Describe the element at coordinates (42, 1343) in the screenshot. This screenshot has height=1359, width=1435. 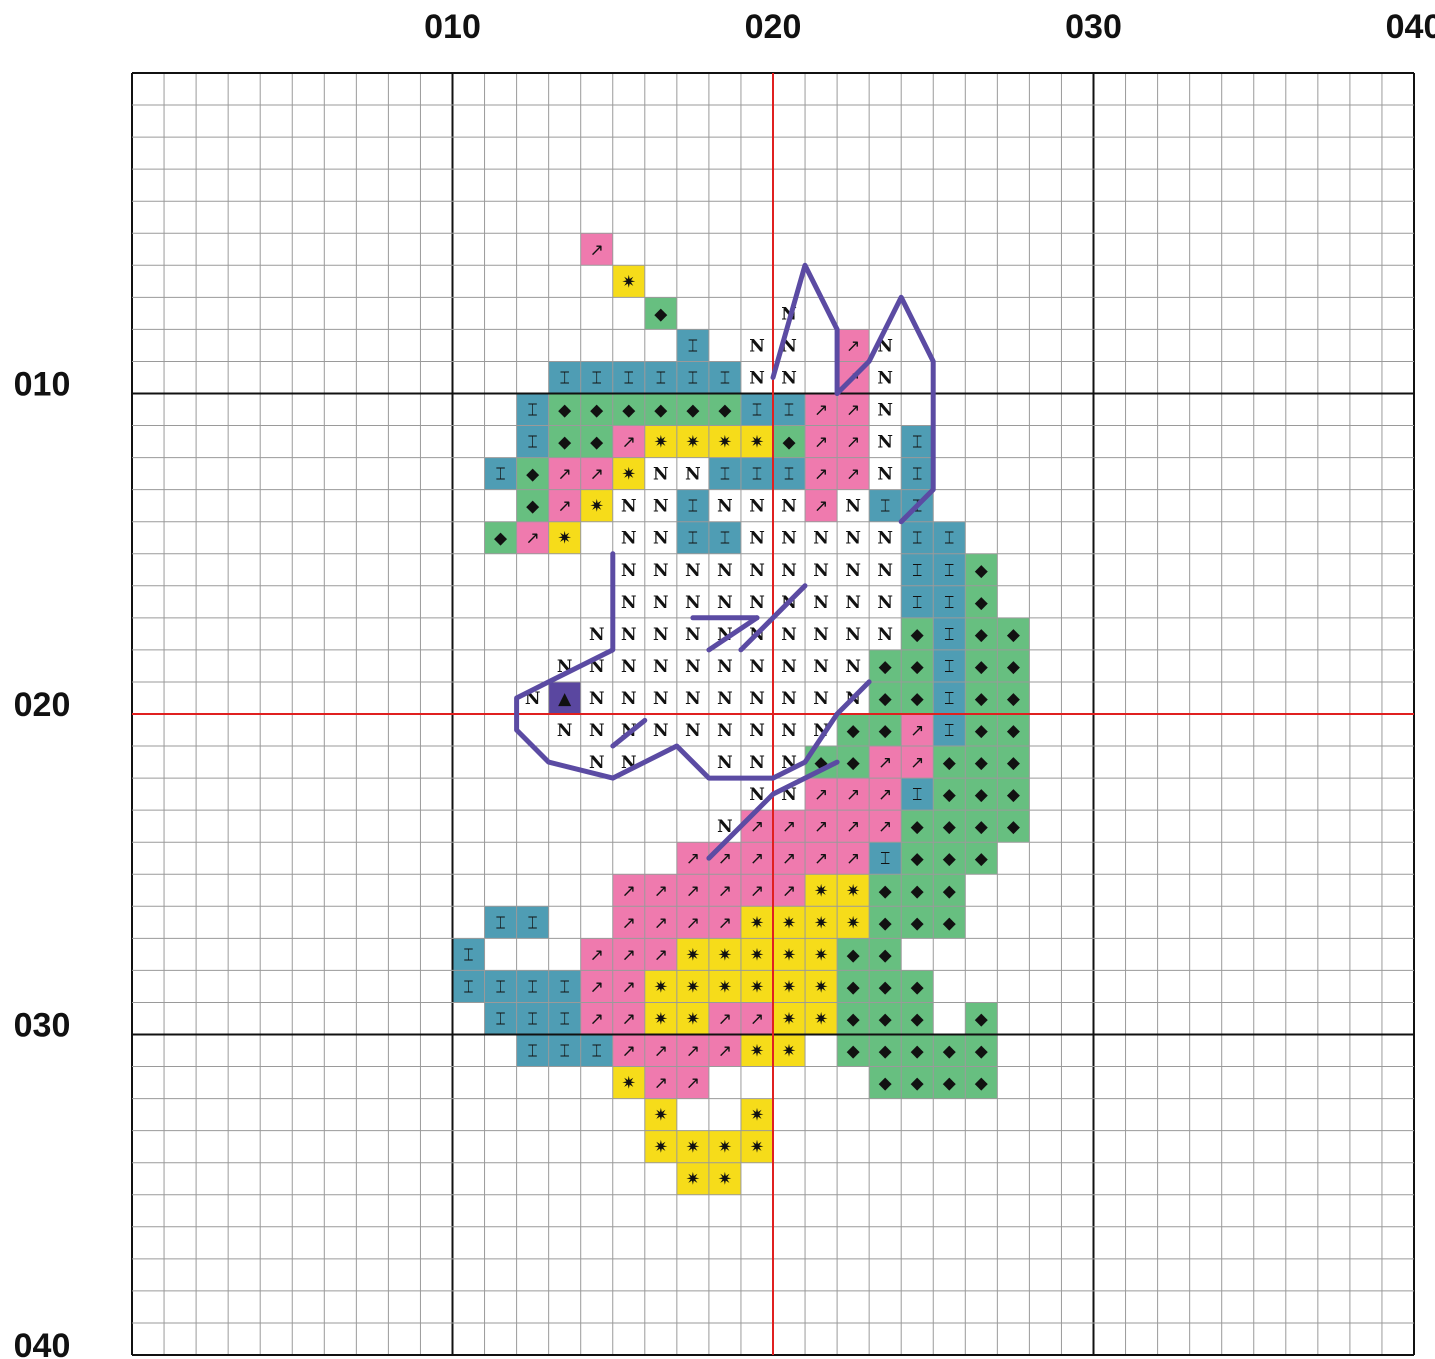
I see `y-tick-label: 040` at that location.